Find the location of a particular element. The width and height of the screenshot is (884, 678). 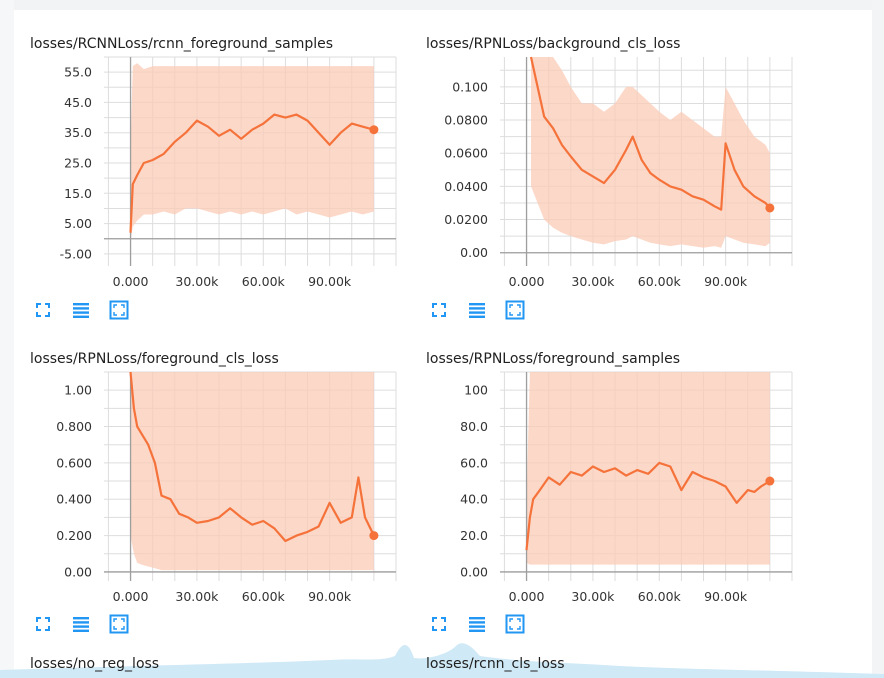

top-bar is located at coordinates (442, 5).